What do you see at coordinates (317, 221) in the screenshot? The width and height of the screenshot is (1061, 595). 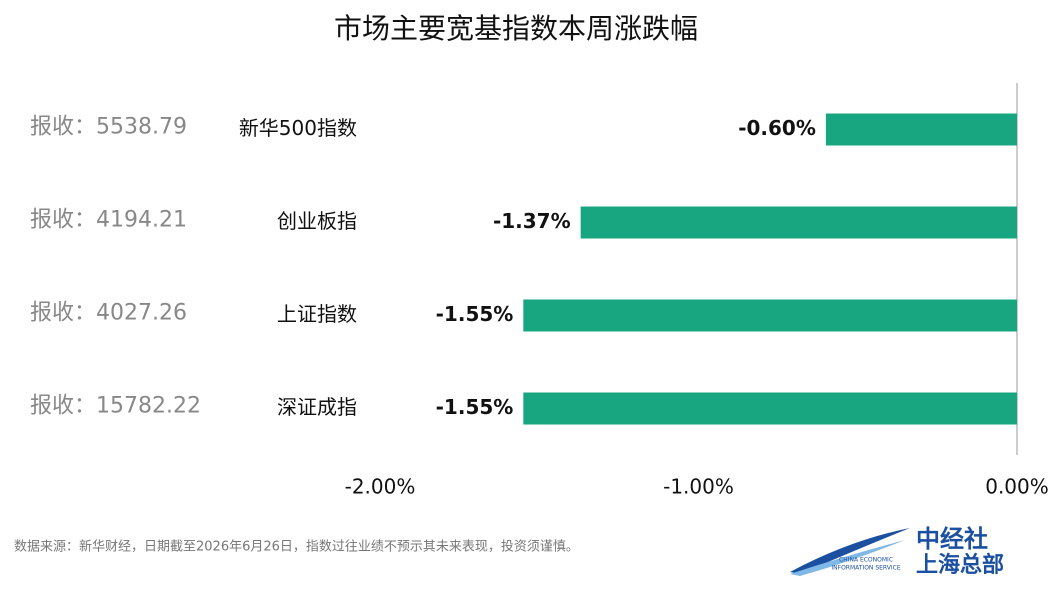 I see `category-label: 创业板指` at bounding box center [317, 221].